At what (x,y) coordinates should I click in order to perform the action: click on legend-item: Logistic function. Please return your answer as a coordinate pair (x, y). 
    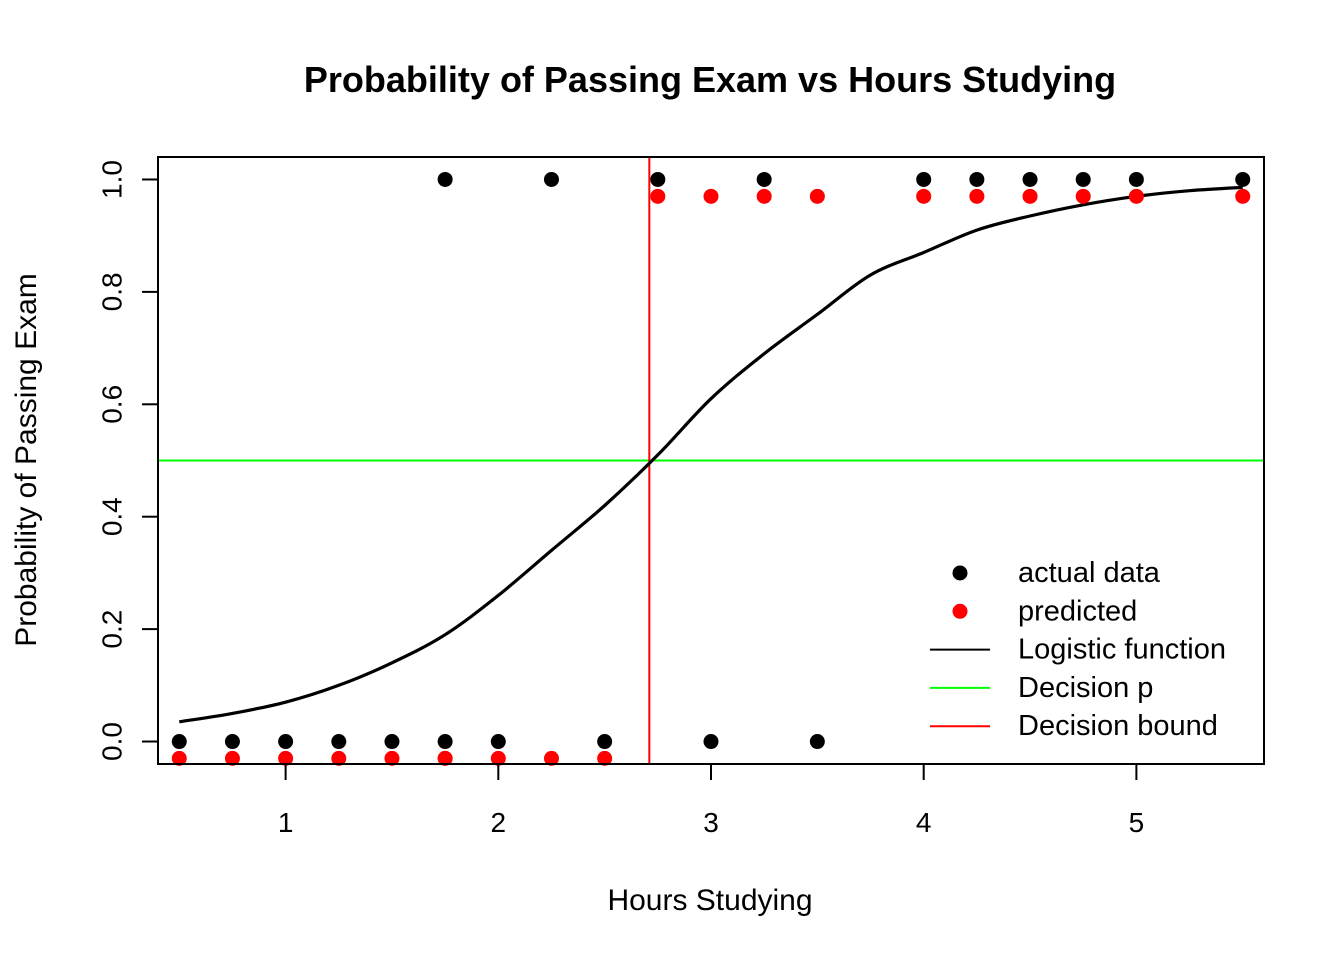
    Looking at the image, I should click on (1078, 650).